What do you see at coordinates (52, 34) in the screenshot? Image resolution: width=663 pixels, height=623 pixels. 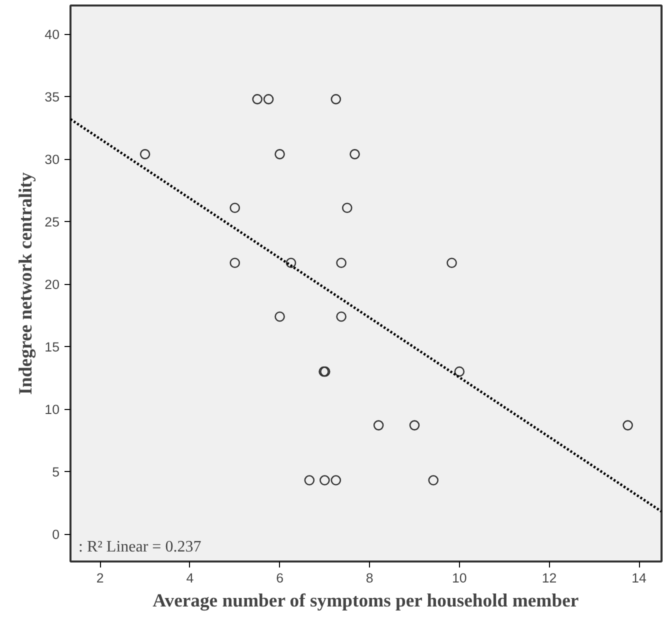 I see `y-tick-label: 40` at bounding box center [52, 34].